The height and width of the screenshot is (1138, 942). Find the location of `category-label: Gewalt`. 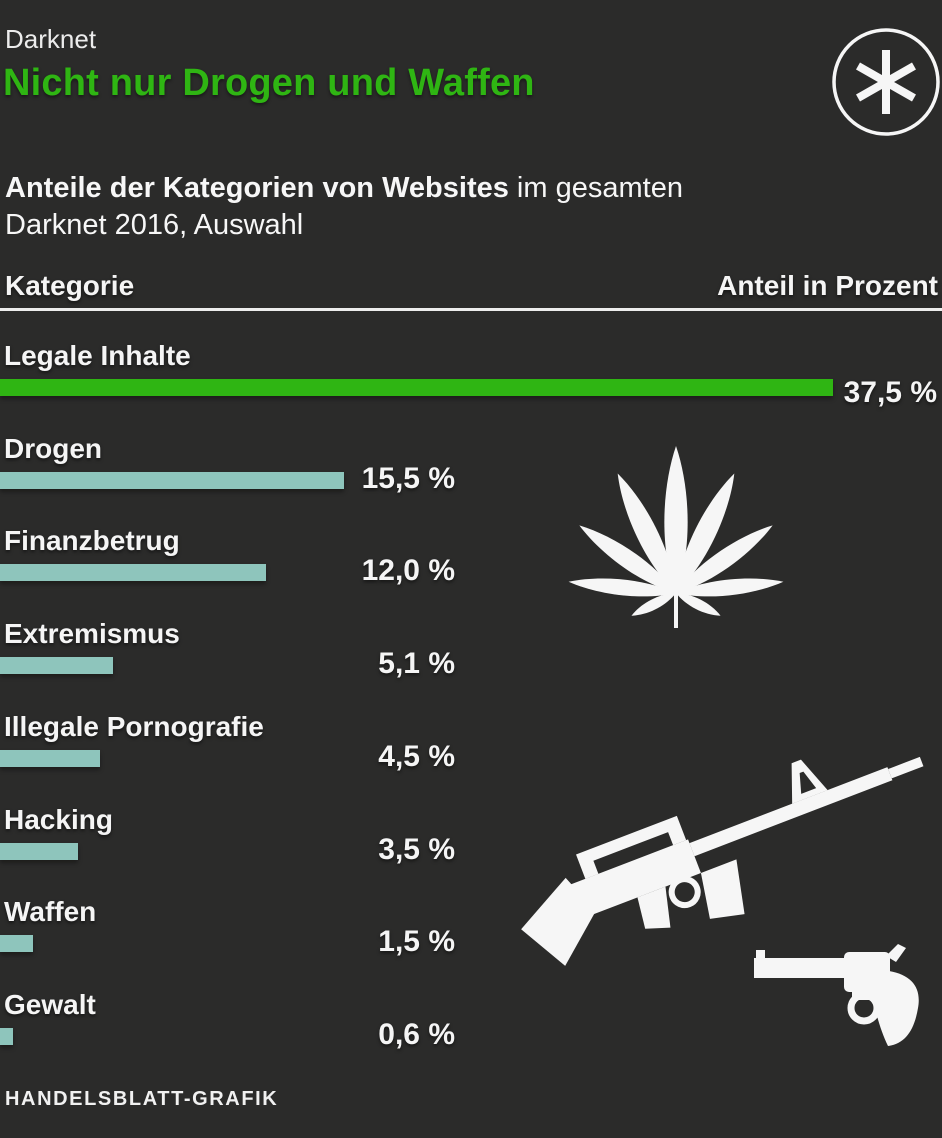

category-label: Gewalt is located at coordinates (50, 1004).